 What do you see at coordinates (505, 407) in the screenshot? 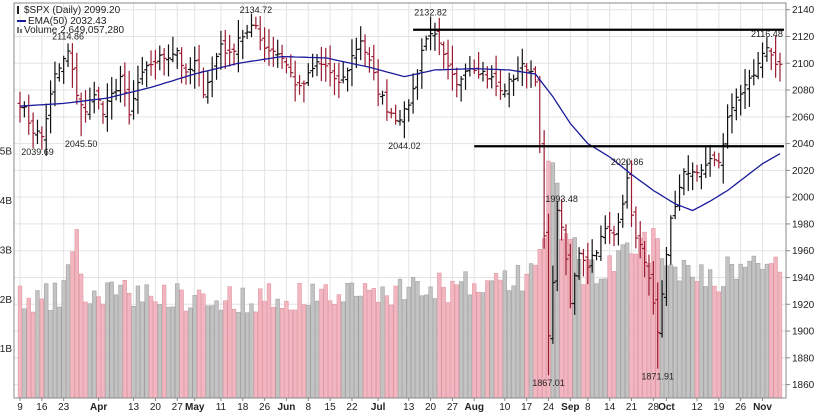
I see `date-tick-label: 10` at bounding box center [505, 407].